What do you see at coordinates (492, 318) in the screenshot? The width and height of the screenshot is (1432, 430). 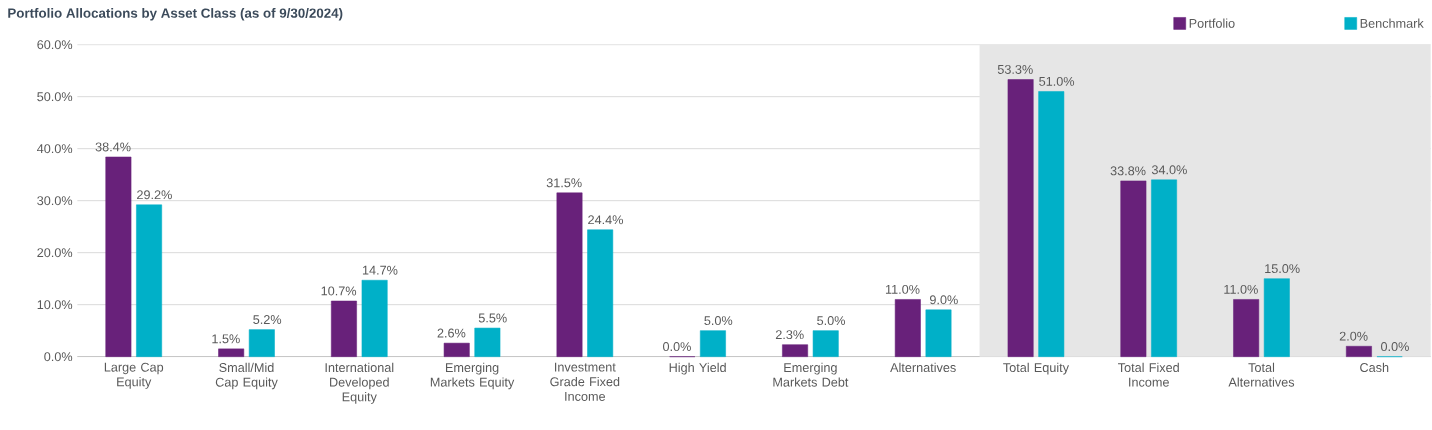 I see `data-label: 5.5%` at bounding box center [492, 318].